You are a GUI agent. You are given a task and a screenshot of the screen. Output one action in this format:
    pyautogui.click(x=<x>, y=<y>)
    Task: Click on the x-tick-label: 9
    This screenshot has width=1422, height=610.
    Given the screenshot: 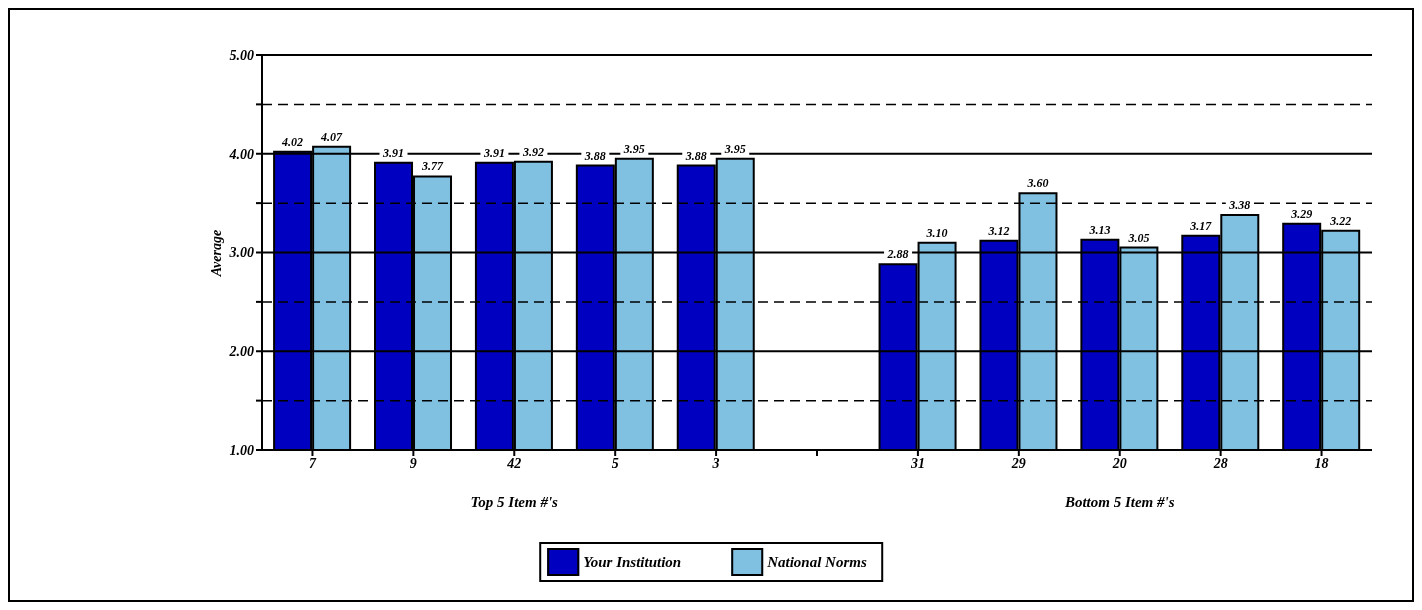 What is the action you would take?
    pyautogui.click(x=413, y=463)
    